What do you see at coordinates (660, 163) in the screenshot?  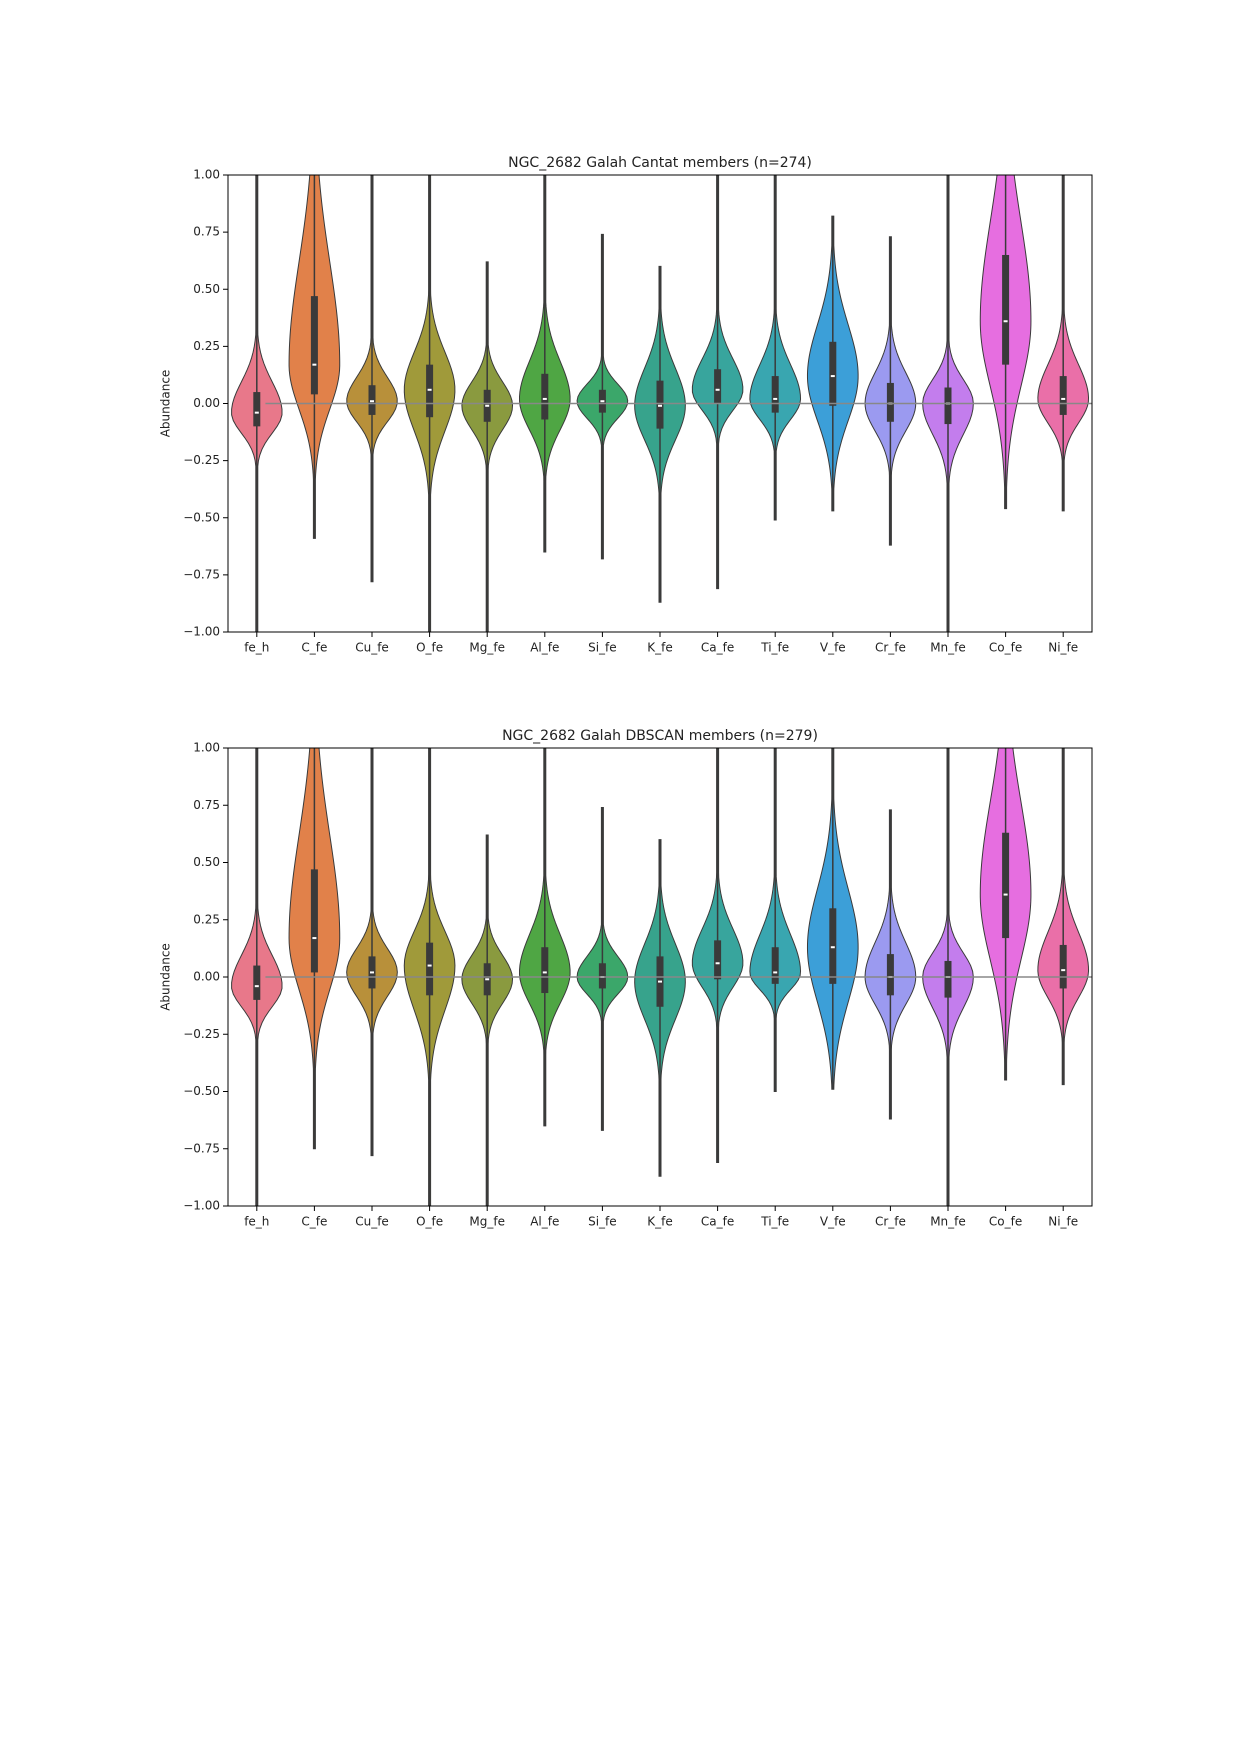 I see `chart-title: NGC_2682 Galah Cantat members (n=274)` at bounding box center [660, 163].